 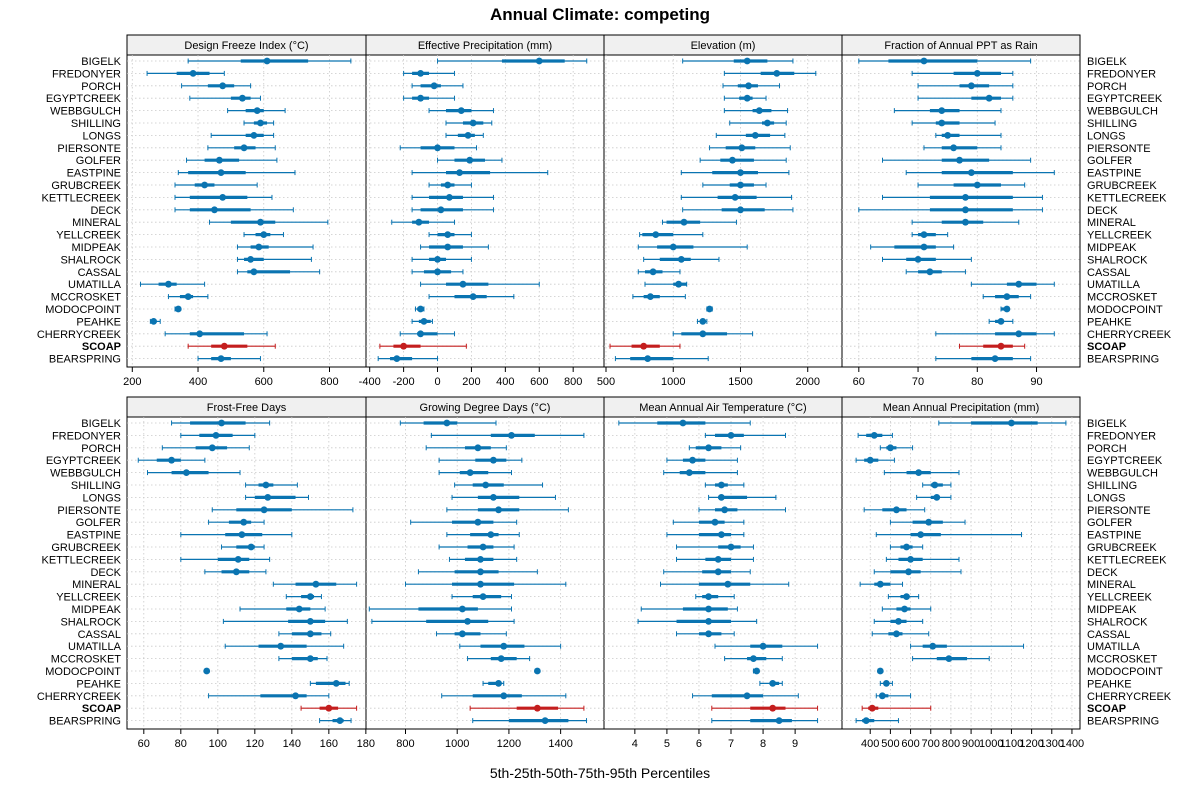 What do you see at coordinates (101, 498) in the screenshot?
I see `site-label-left: LONGS` at bounding box center [101, 498].